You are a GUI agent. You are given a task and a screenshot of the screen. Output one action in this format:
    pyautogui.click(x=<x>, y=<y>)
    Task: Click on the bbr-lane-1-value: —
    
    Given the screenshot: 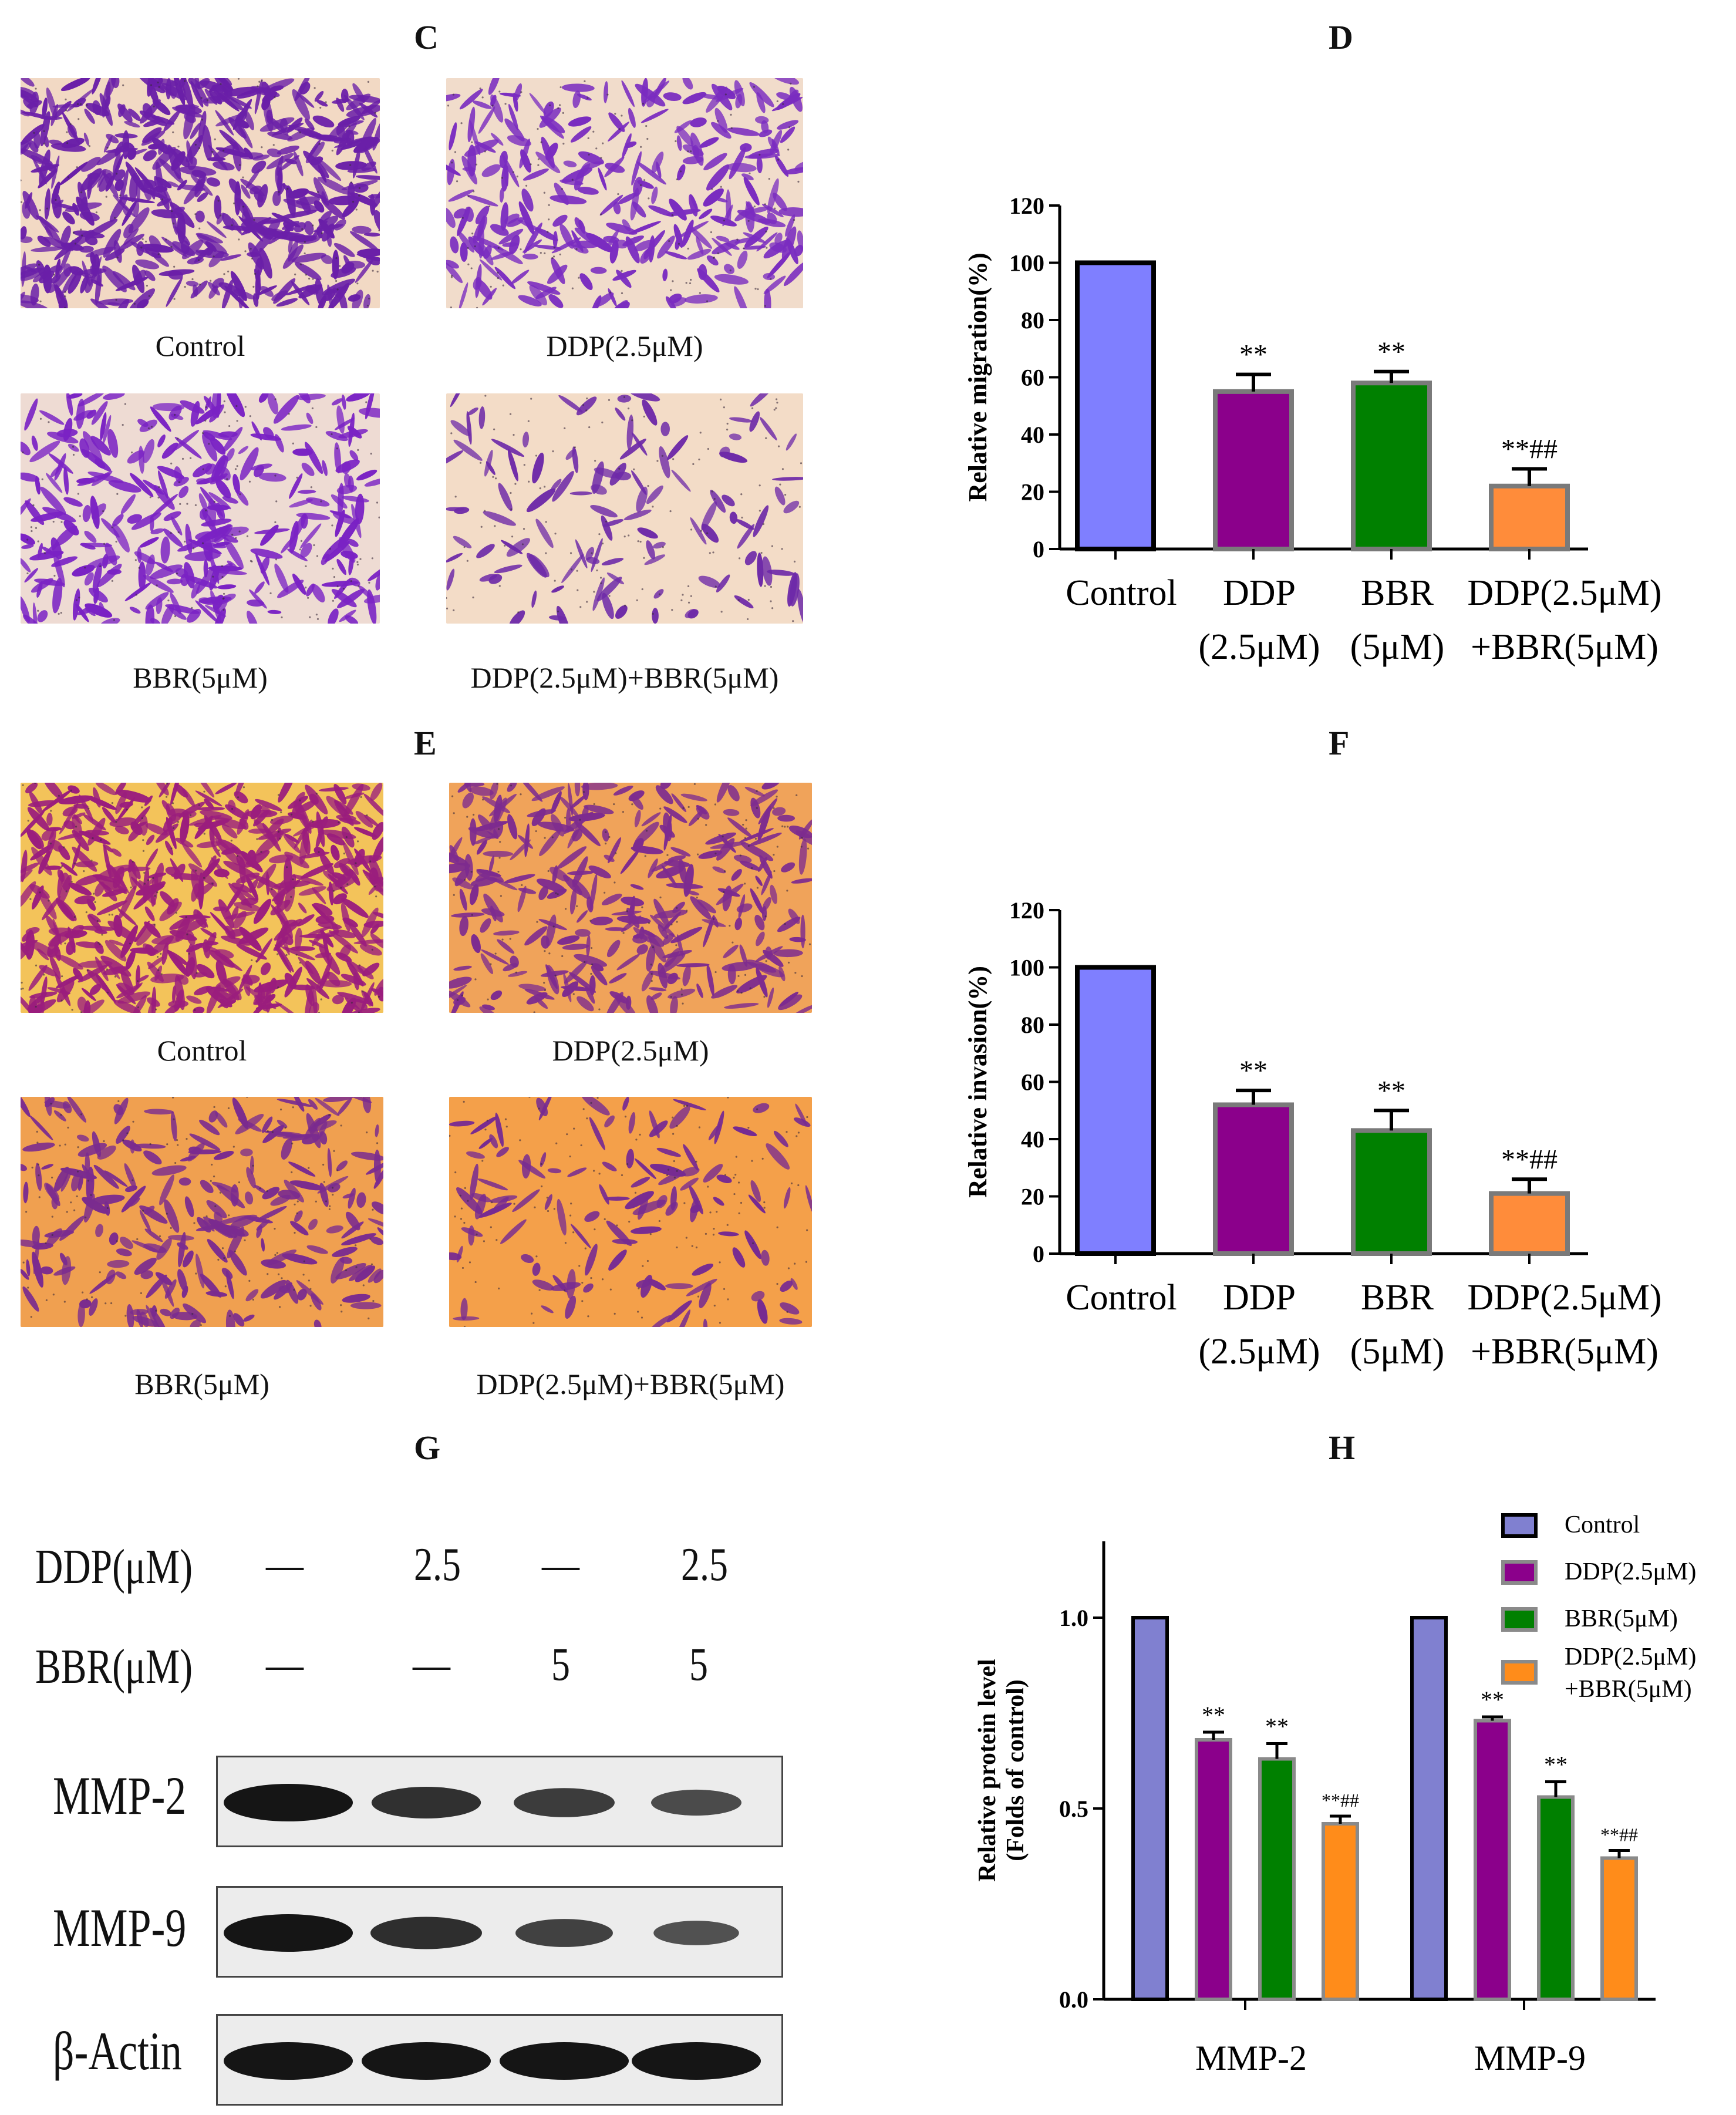 What is the action you would take?
    pyautogui.click(x=285, y=1665)
    